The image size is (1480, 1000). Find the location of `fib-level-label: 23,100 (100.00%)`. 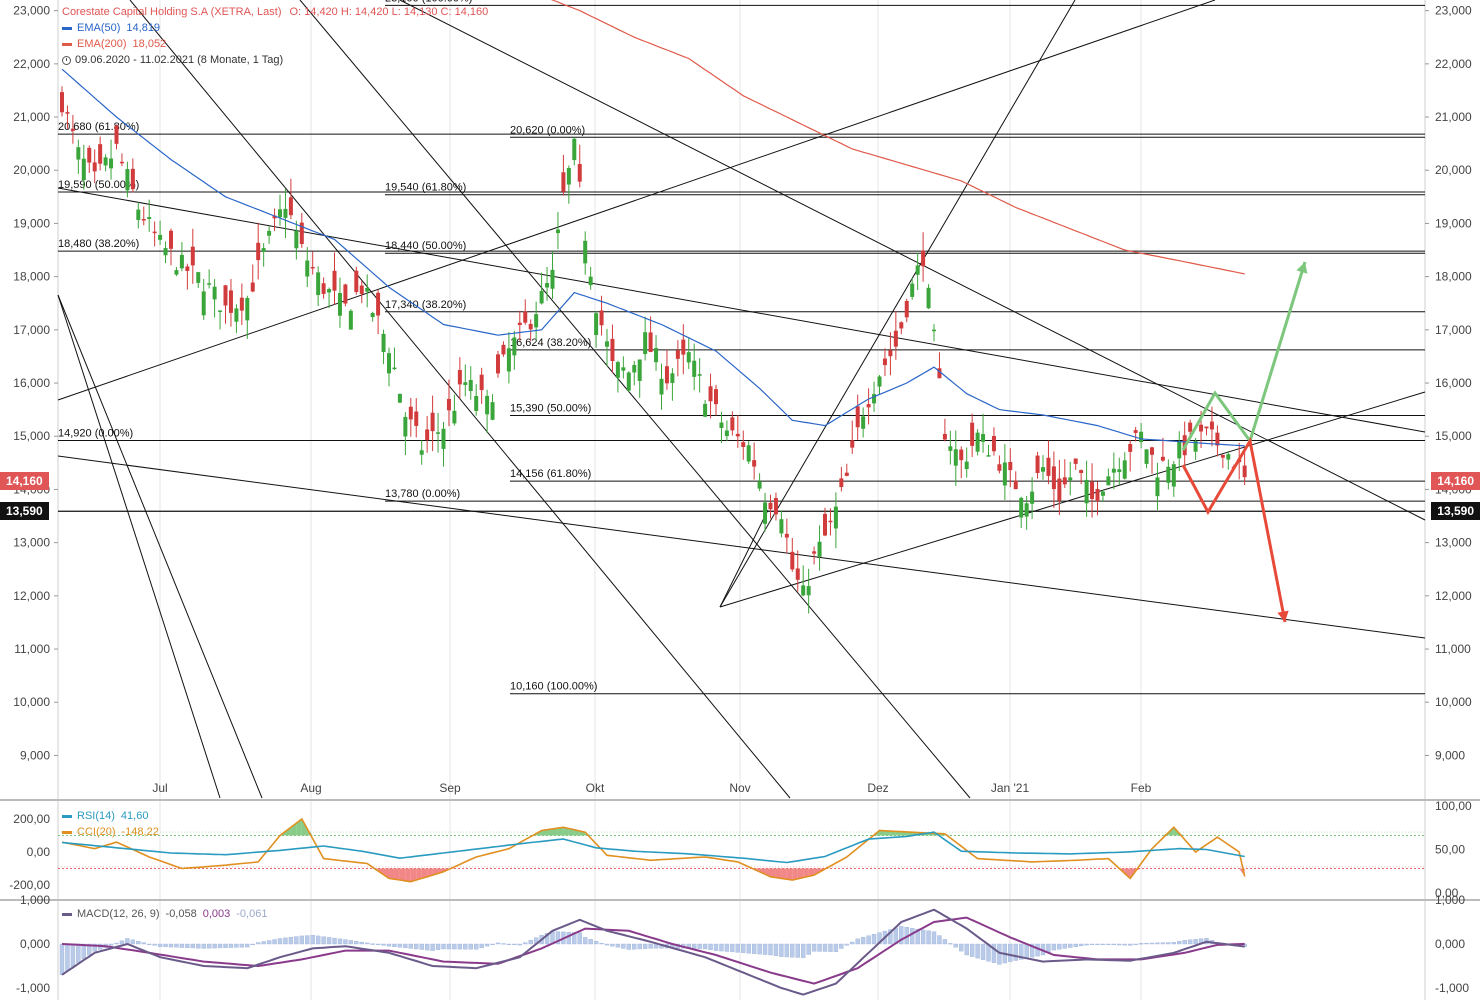

fib-level-label: 23,100 (100.00%) is located at coordinates (428, 2).